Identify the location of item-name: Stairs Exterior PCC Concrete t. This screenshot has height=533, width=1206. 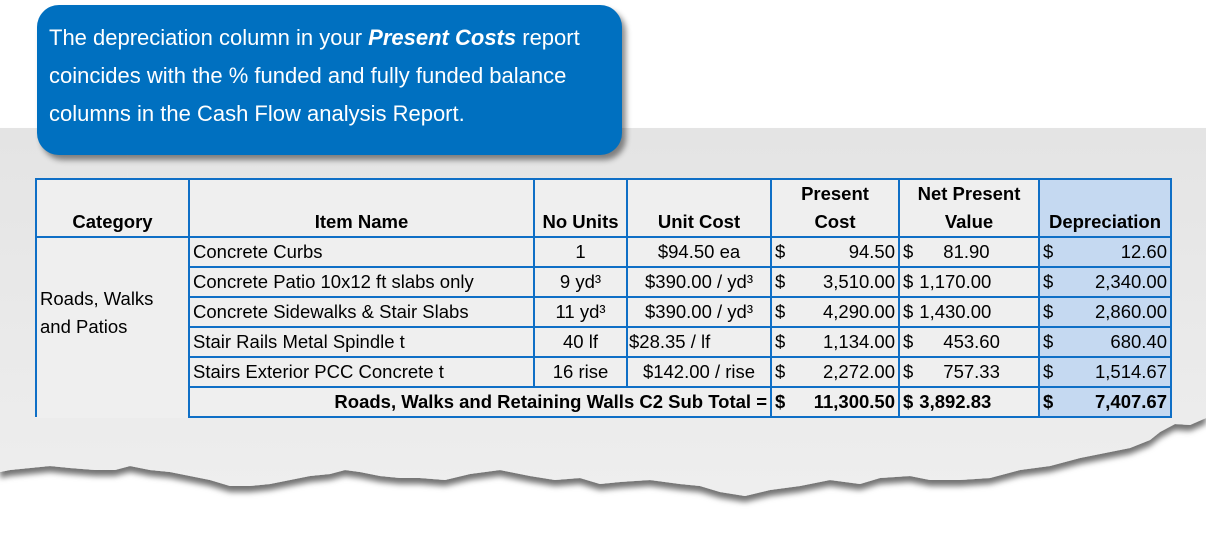
(361, 372).